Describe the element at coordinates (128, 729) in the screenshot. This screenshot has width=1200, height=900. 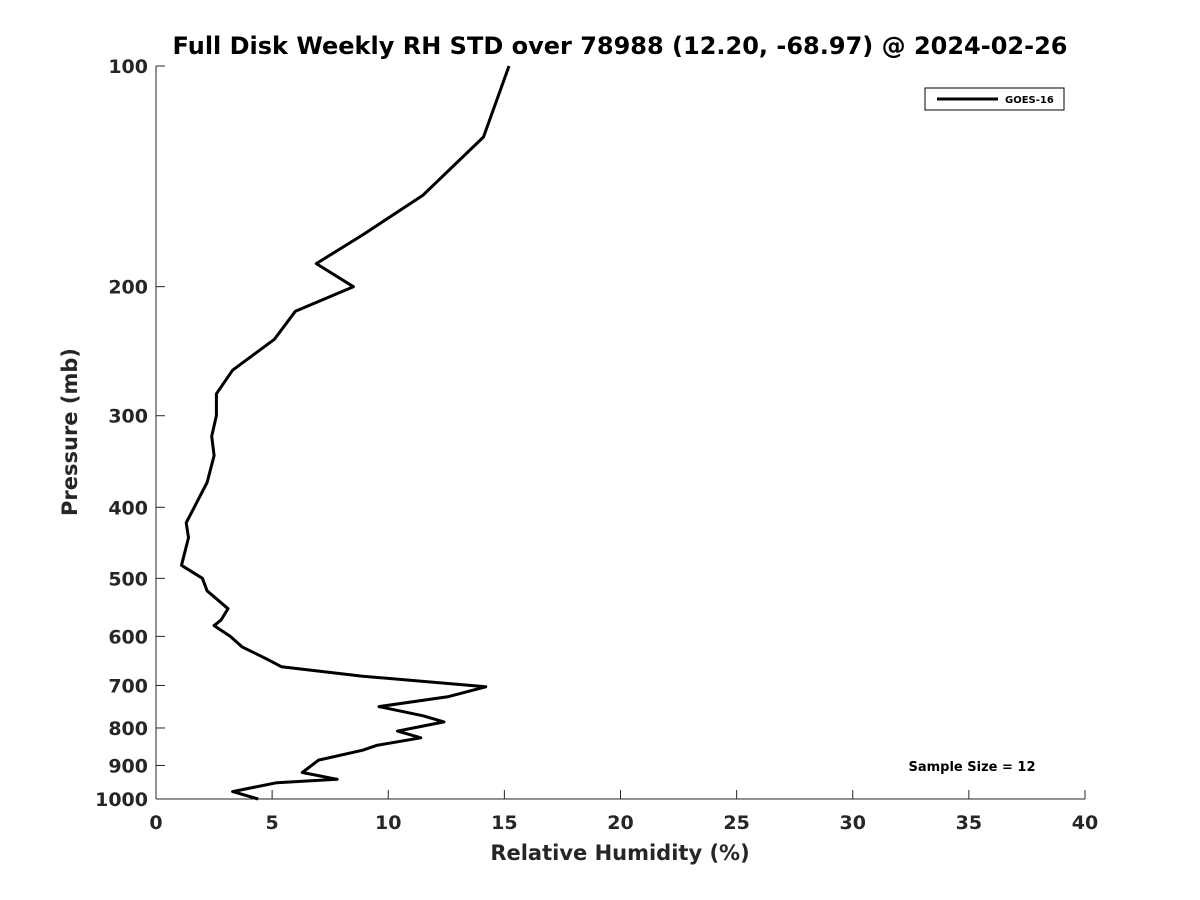
I see `y-tick-label: 800` at that location.